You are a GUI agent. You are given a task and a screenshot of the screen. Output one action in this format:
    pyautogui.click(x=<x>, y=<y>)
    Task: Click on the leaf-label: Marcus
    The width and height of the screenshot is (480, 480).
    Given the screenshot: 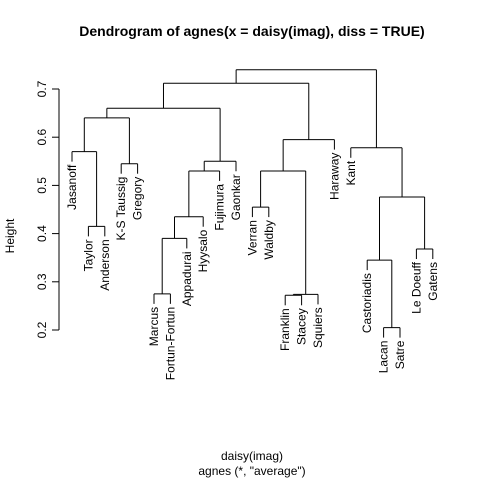 What is the action you would take?
    pyautogui.click(x=154, y=326)
    